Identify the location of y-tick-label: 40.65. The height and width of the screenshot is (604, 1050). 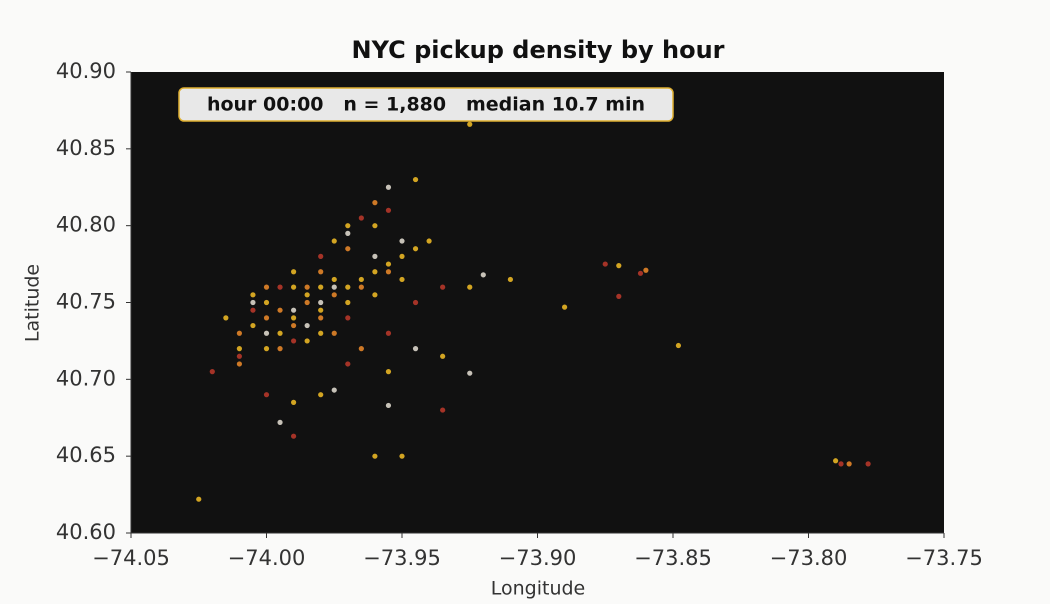
(86, 455).